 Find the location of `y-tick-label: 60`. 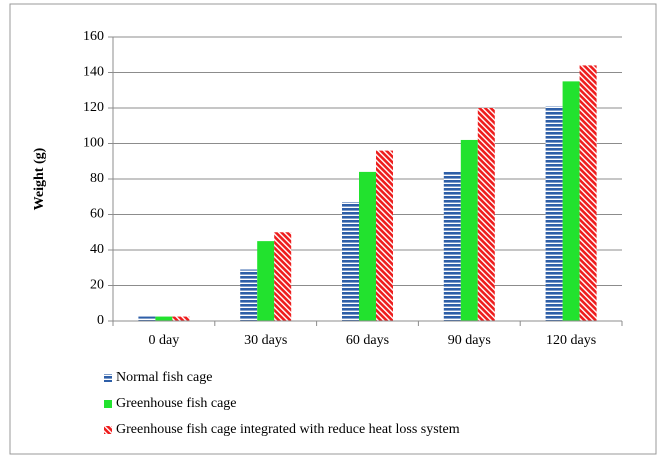

y-tick-label: 60 is located at coordinates (97, 214).